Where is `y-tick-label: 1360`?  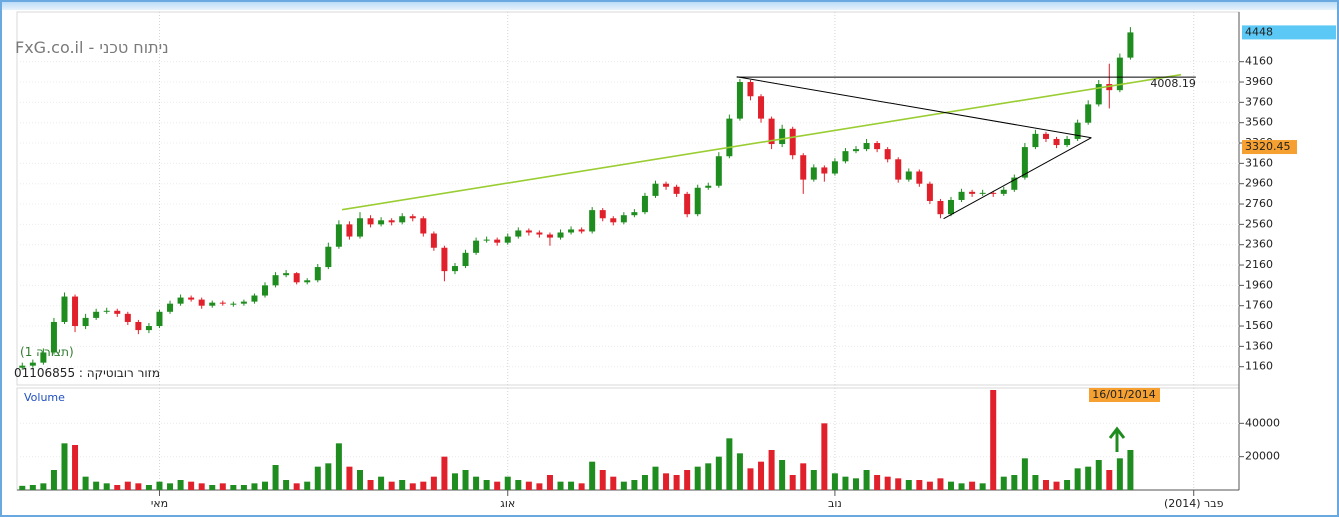
y-tick-label: 1360 is located at coordinates (1259, 345).